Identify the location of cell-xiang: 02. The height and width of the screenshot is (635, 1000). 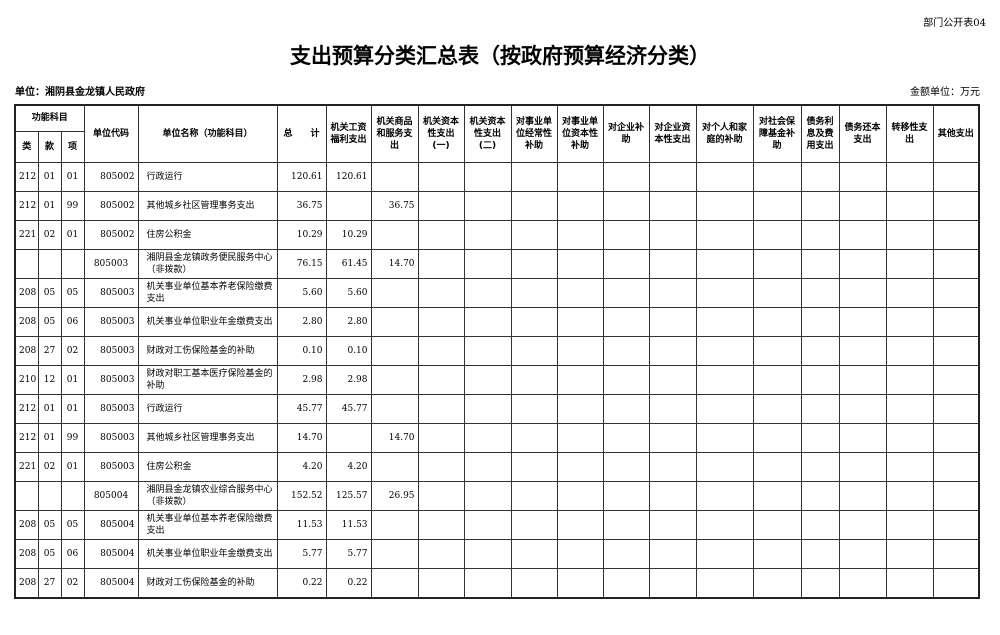
(72, 582).